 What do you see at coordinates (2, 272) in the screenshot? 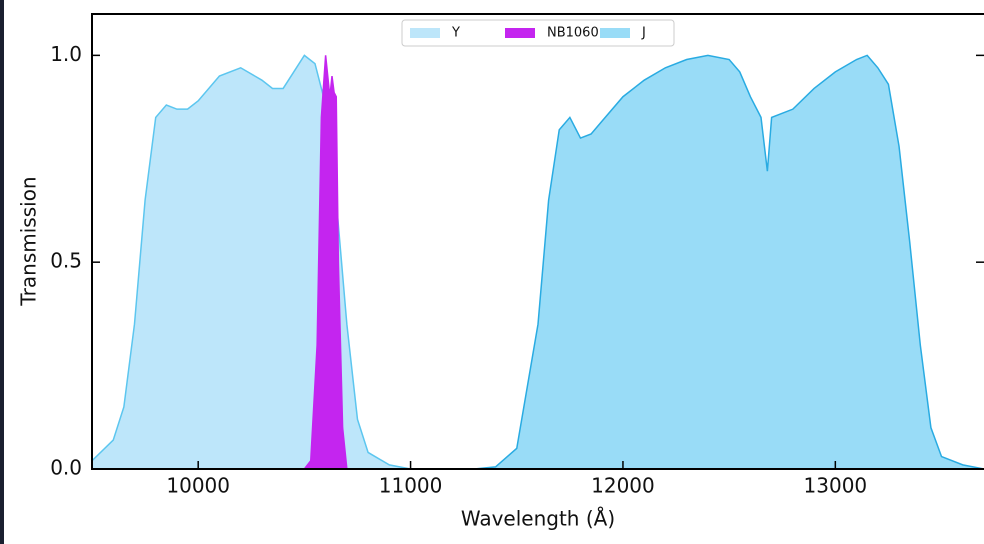
I see `background-strip` at bounding box center [2, 272].